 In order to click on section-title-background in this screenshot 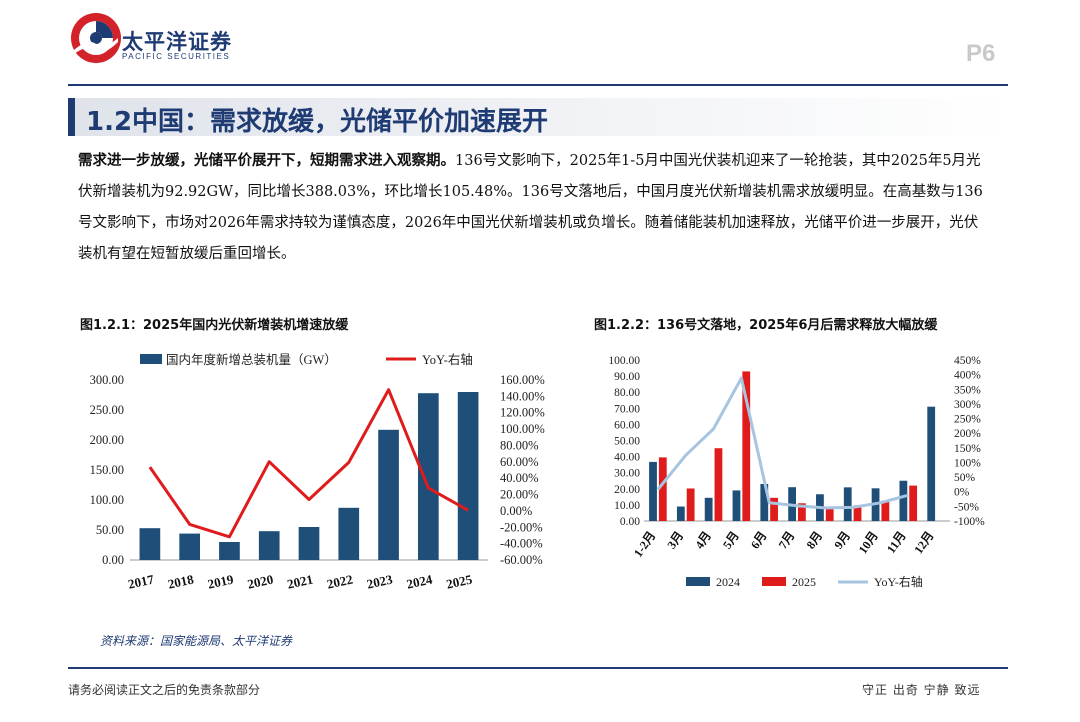, I will do `click(538, 117)`.